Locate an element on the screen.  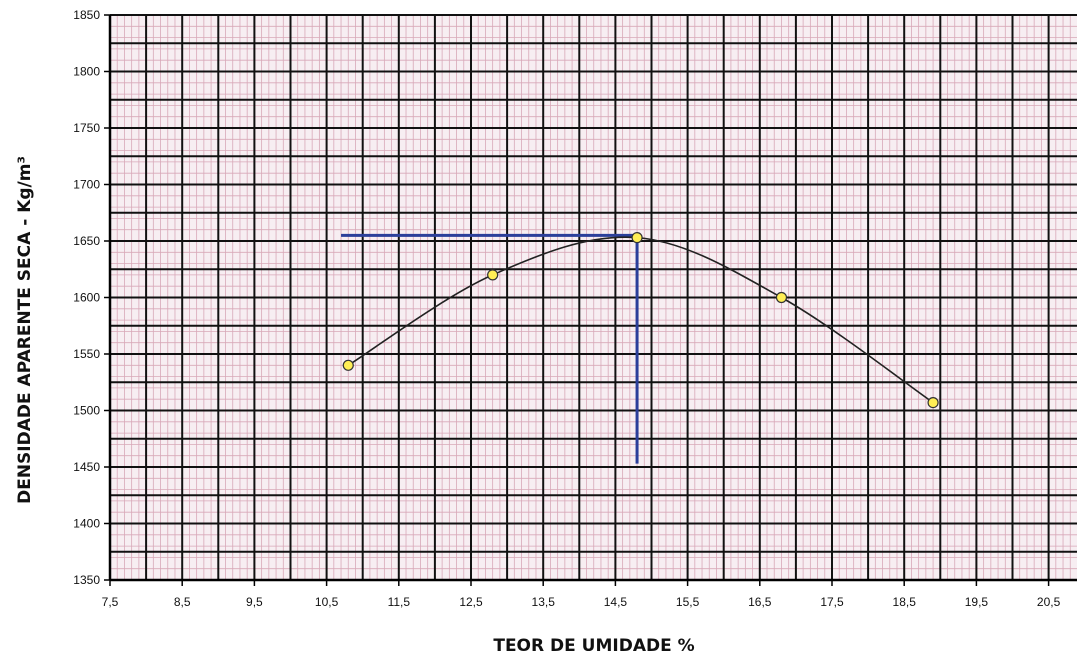
x-tick-label: 10,5 is located at coordinates (327, 602).